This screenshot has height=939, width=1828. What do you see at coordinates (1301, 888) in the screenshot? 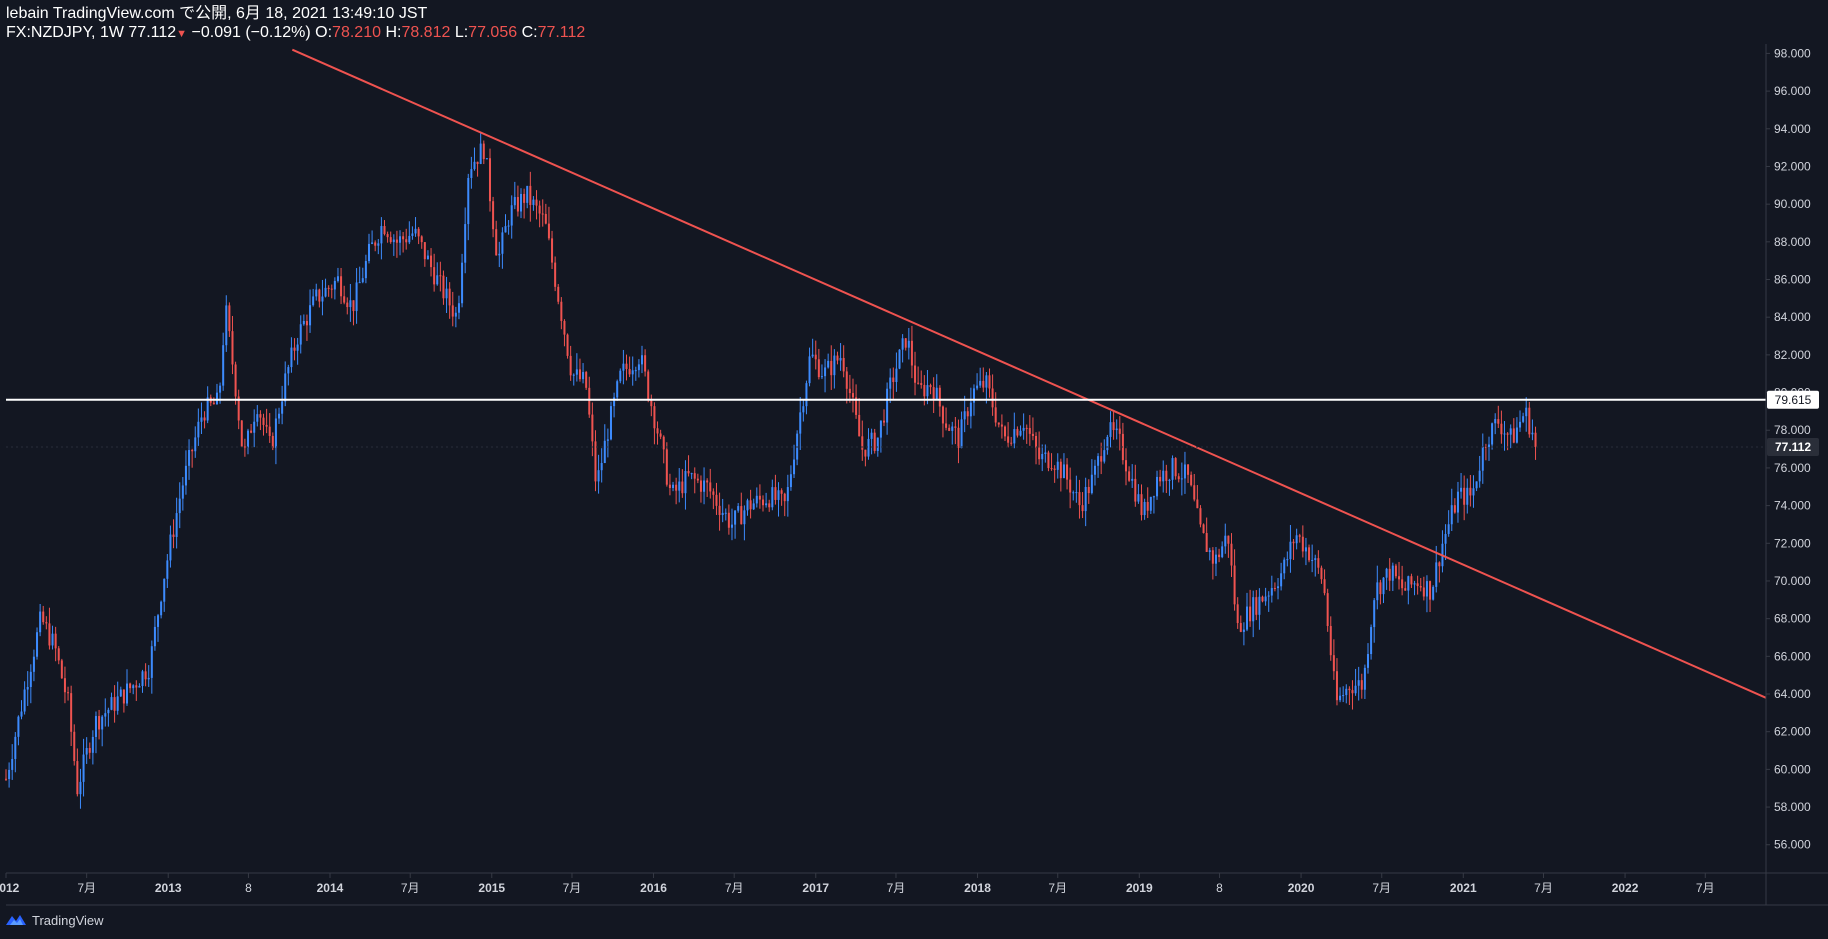
I see `time-tick-label: 2020` at bounding box center [1301, 888].